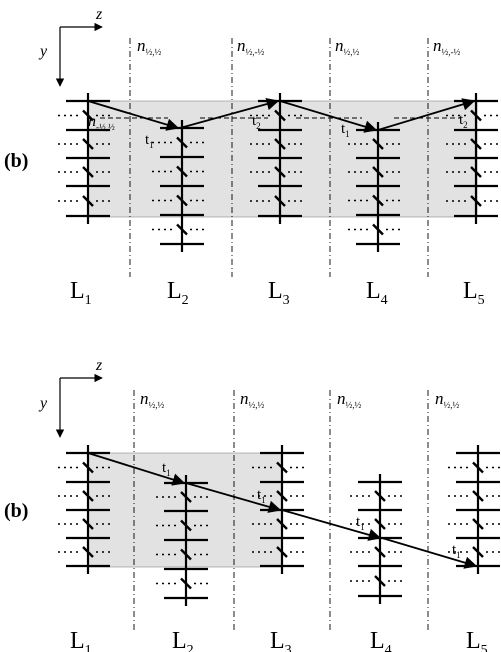 The image size is (501, 652). I want to click on arrows-a, so click(281, 115).